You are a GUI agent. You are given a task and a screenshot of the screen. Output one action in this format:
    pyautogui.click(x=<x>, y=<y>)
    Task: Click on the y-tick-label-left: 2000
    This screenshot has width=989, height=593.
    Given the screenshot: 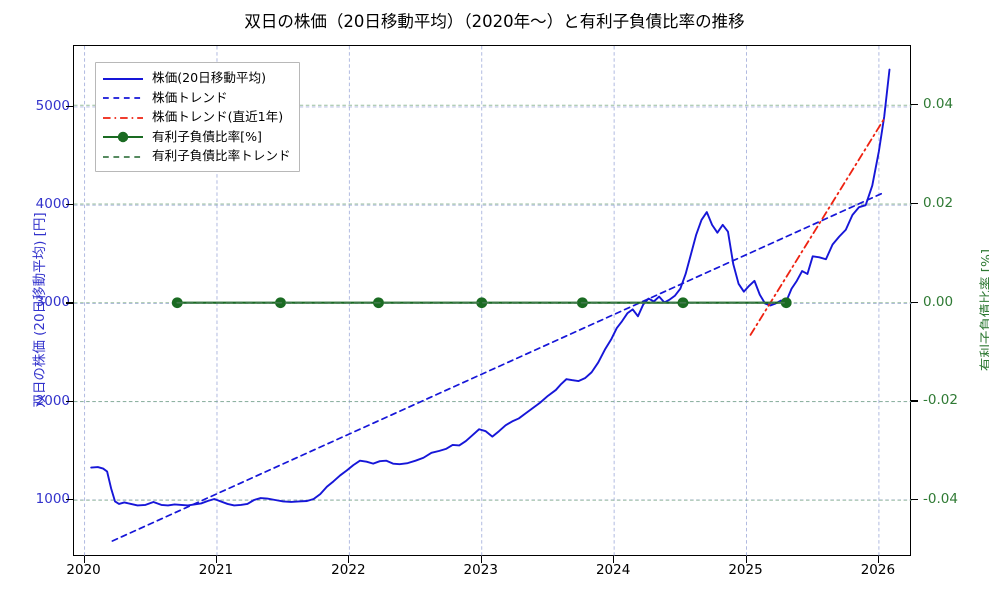 What is the action you would take?
    pyautogui.click(x=52, y=400)
    